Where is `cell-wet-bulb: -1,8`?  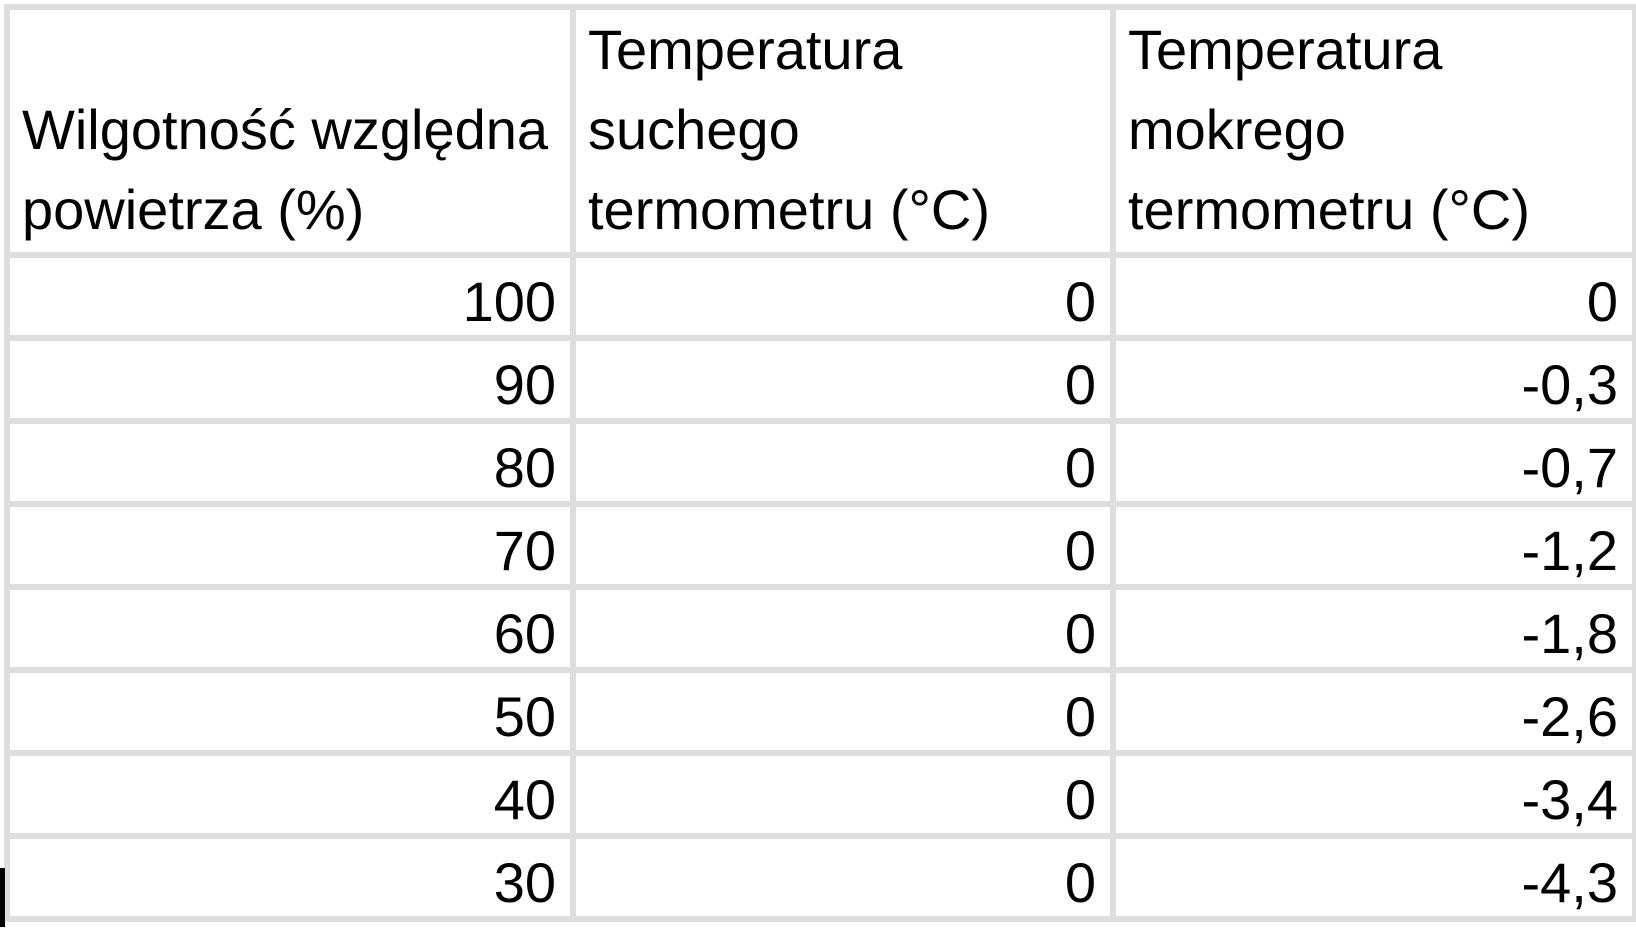
cell-wet-bulb: -1,8 is located at coordinates (1373, 628).